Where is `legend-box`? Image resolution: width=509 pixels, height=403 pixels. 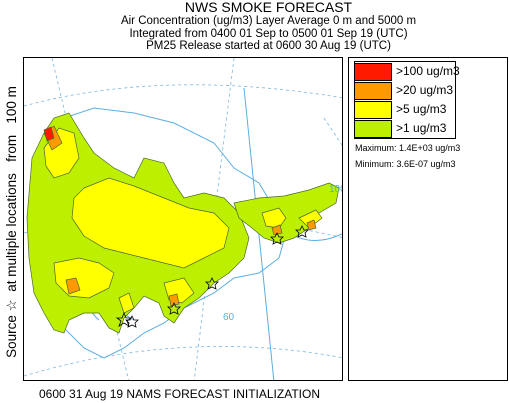
legend-box is located at coordinates (405, 100).